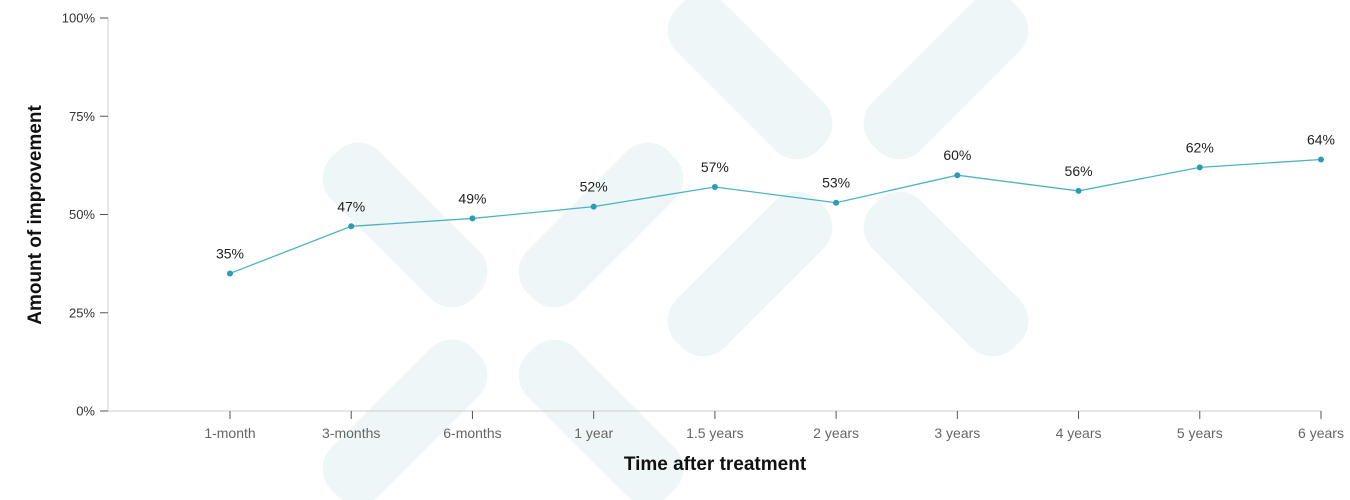 The height and width of the screenshot is (500, 1350). Describe the element at coordinates (229, 433) in the screenshot. I see `x-tick-label: 1-month` at that location.